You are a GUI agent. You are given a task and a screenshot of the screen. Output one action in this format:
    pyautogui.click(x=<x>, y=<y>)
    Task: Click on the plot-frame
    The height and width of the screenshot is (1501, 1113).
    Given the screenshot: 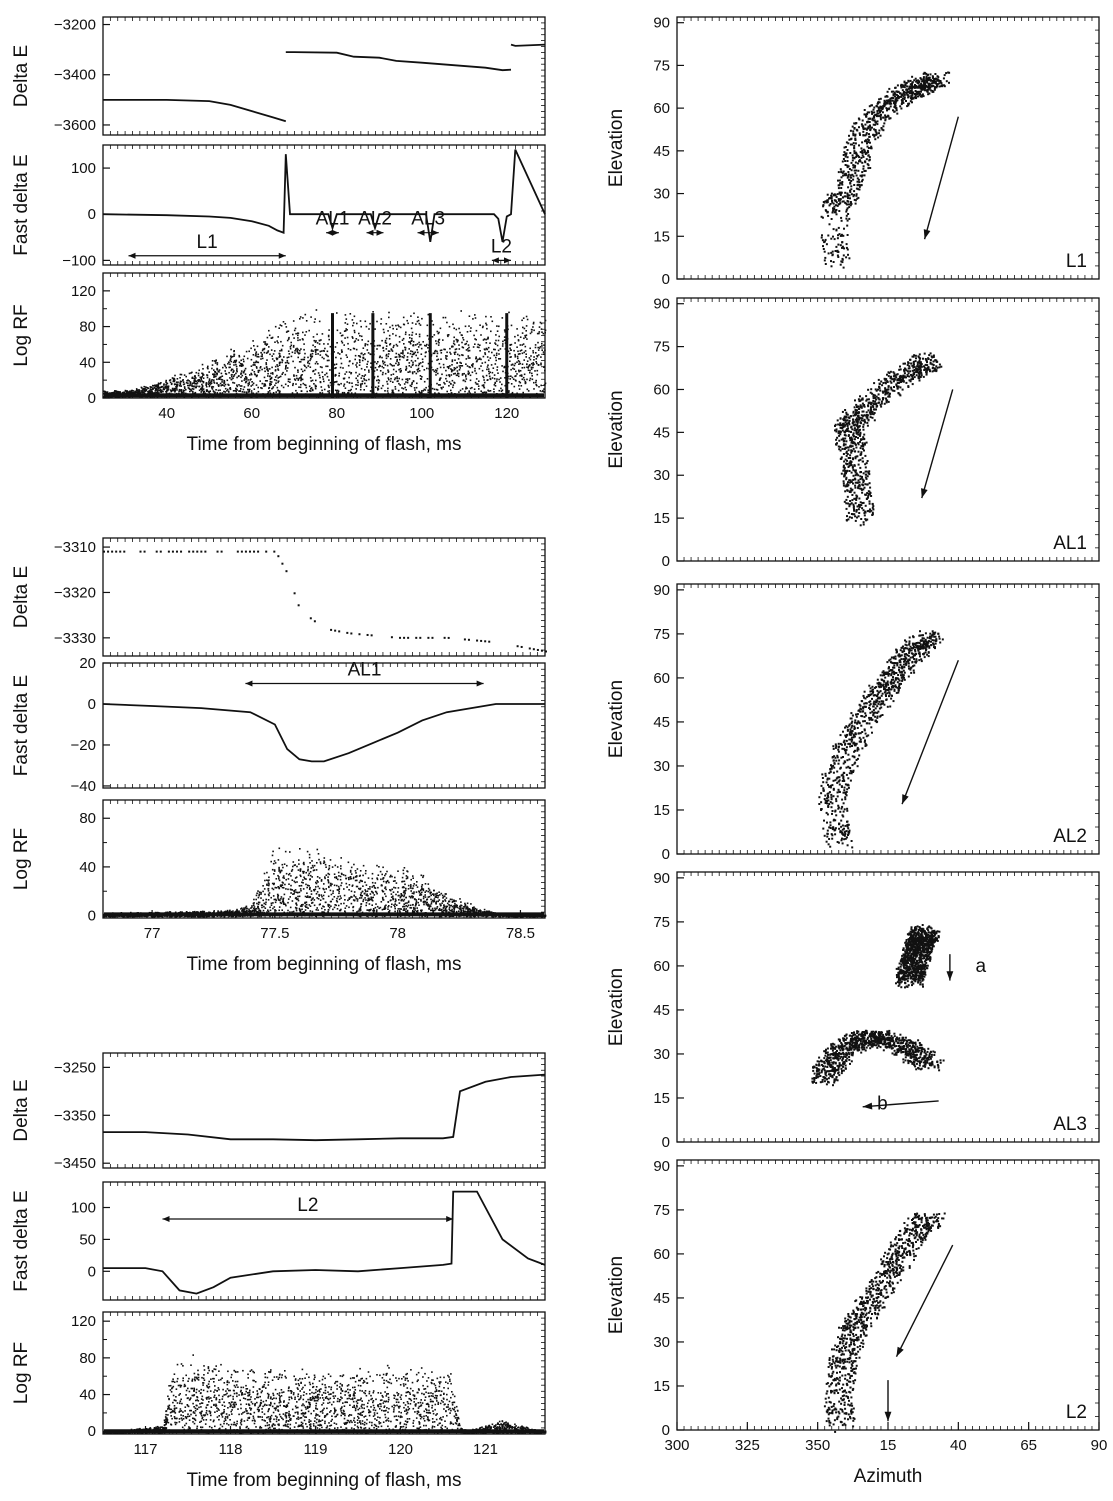 What is the action you would take?
    pyautogui.click(x=324, y=859)
    